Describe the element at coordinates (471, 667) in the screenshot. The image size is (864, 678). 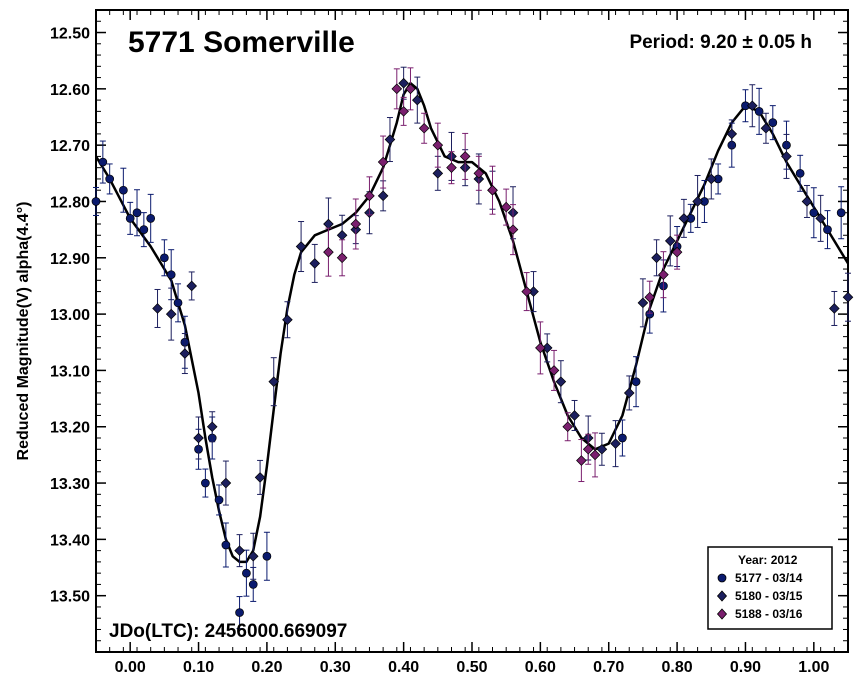
I see `x-tick-label: 0.50` at that location.